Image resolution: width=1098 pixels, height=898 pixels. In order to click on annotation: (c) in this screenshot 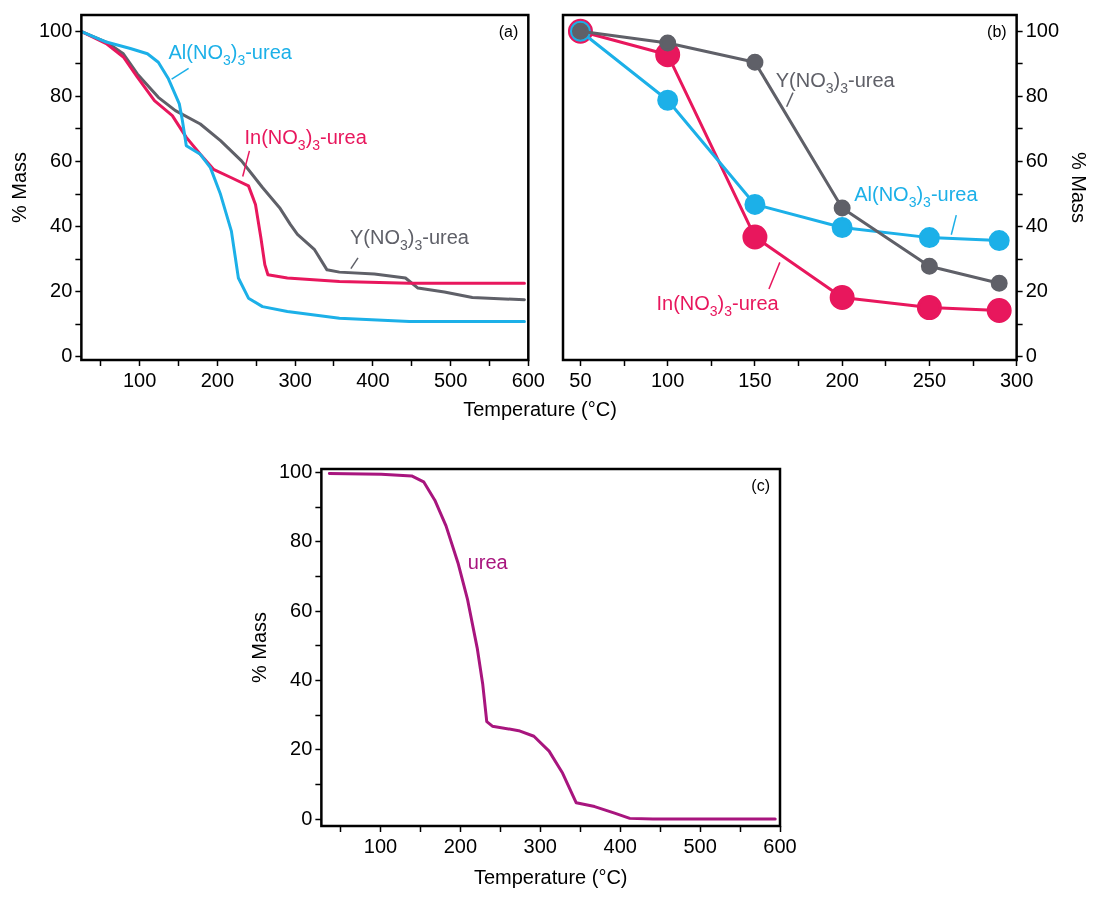, I will do `click(760, 486)`.